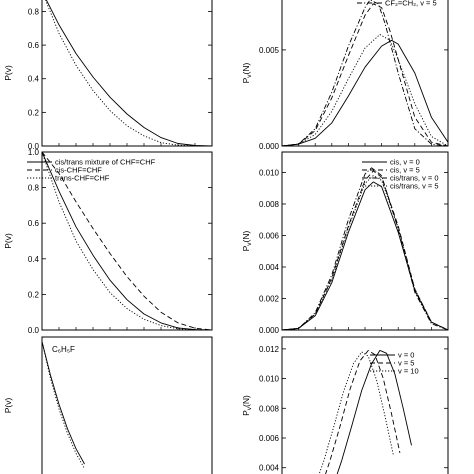 This screenshot has height=474, width=474. What do you see at coordinates (269, 50) in the screenshot?
I see `y-tick-label: 0.005` at bounding box center [269, 50].